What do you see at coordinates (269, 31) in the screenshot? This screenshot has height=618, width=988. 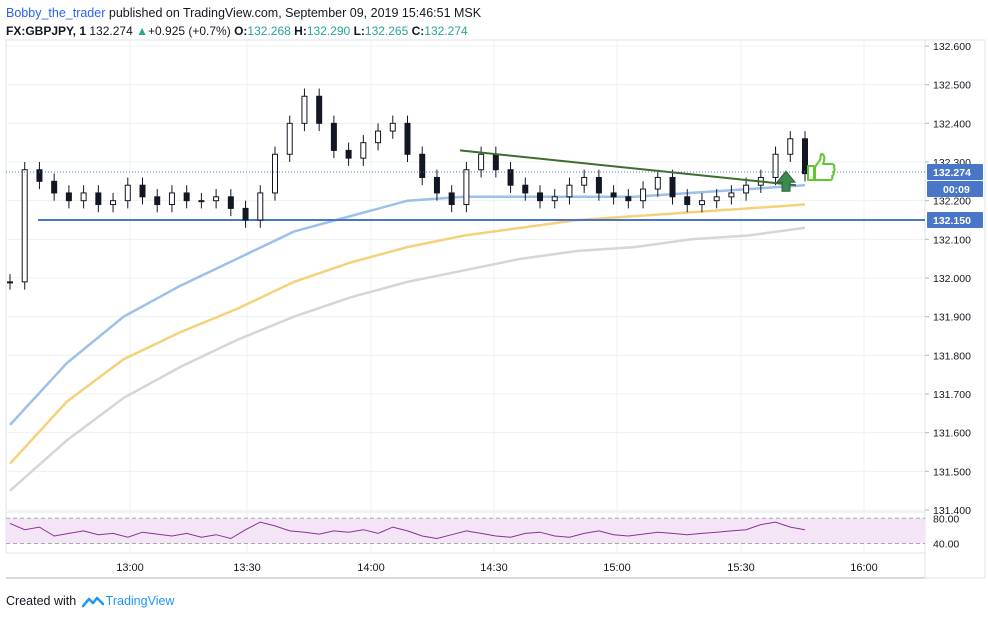 I see `open-value: 132.268` at bounding box center [269, 31].